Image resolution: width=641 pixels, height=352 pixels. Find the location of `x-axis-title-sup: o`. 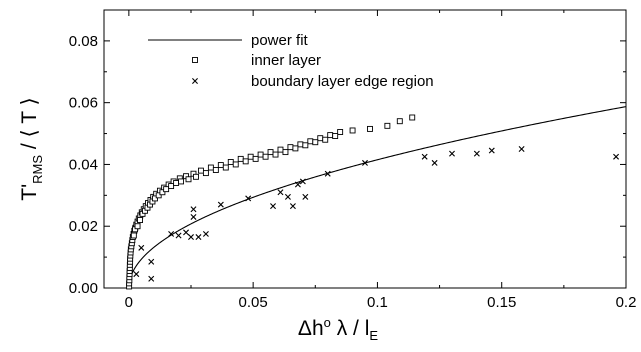

x-axis-title-sup: o is located at coordinates (327, 322).